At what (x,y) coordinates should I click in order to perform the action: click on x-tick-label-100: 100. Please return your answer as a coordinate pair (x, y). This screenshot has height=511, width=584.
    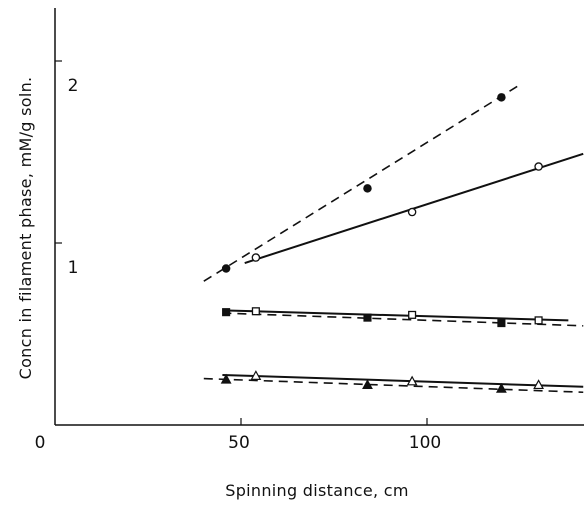
    Looking at the image, I should click on (425, 443).